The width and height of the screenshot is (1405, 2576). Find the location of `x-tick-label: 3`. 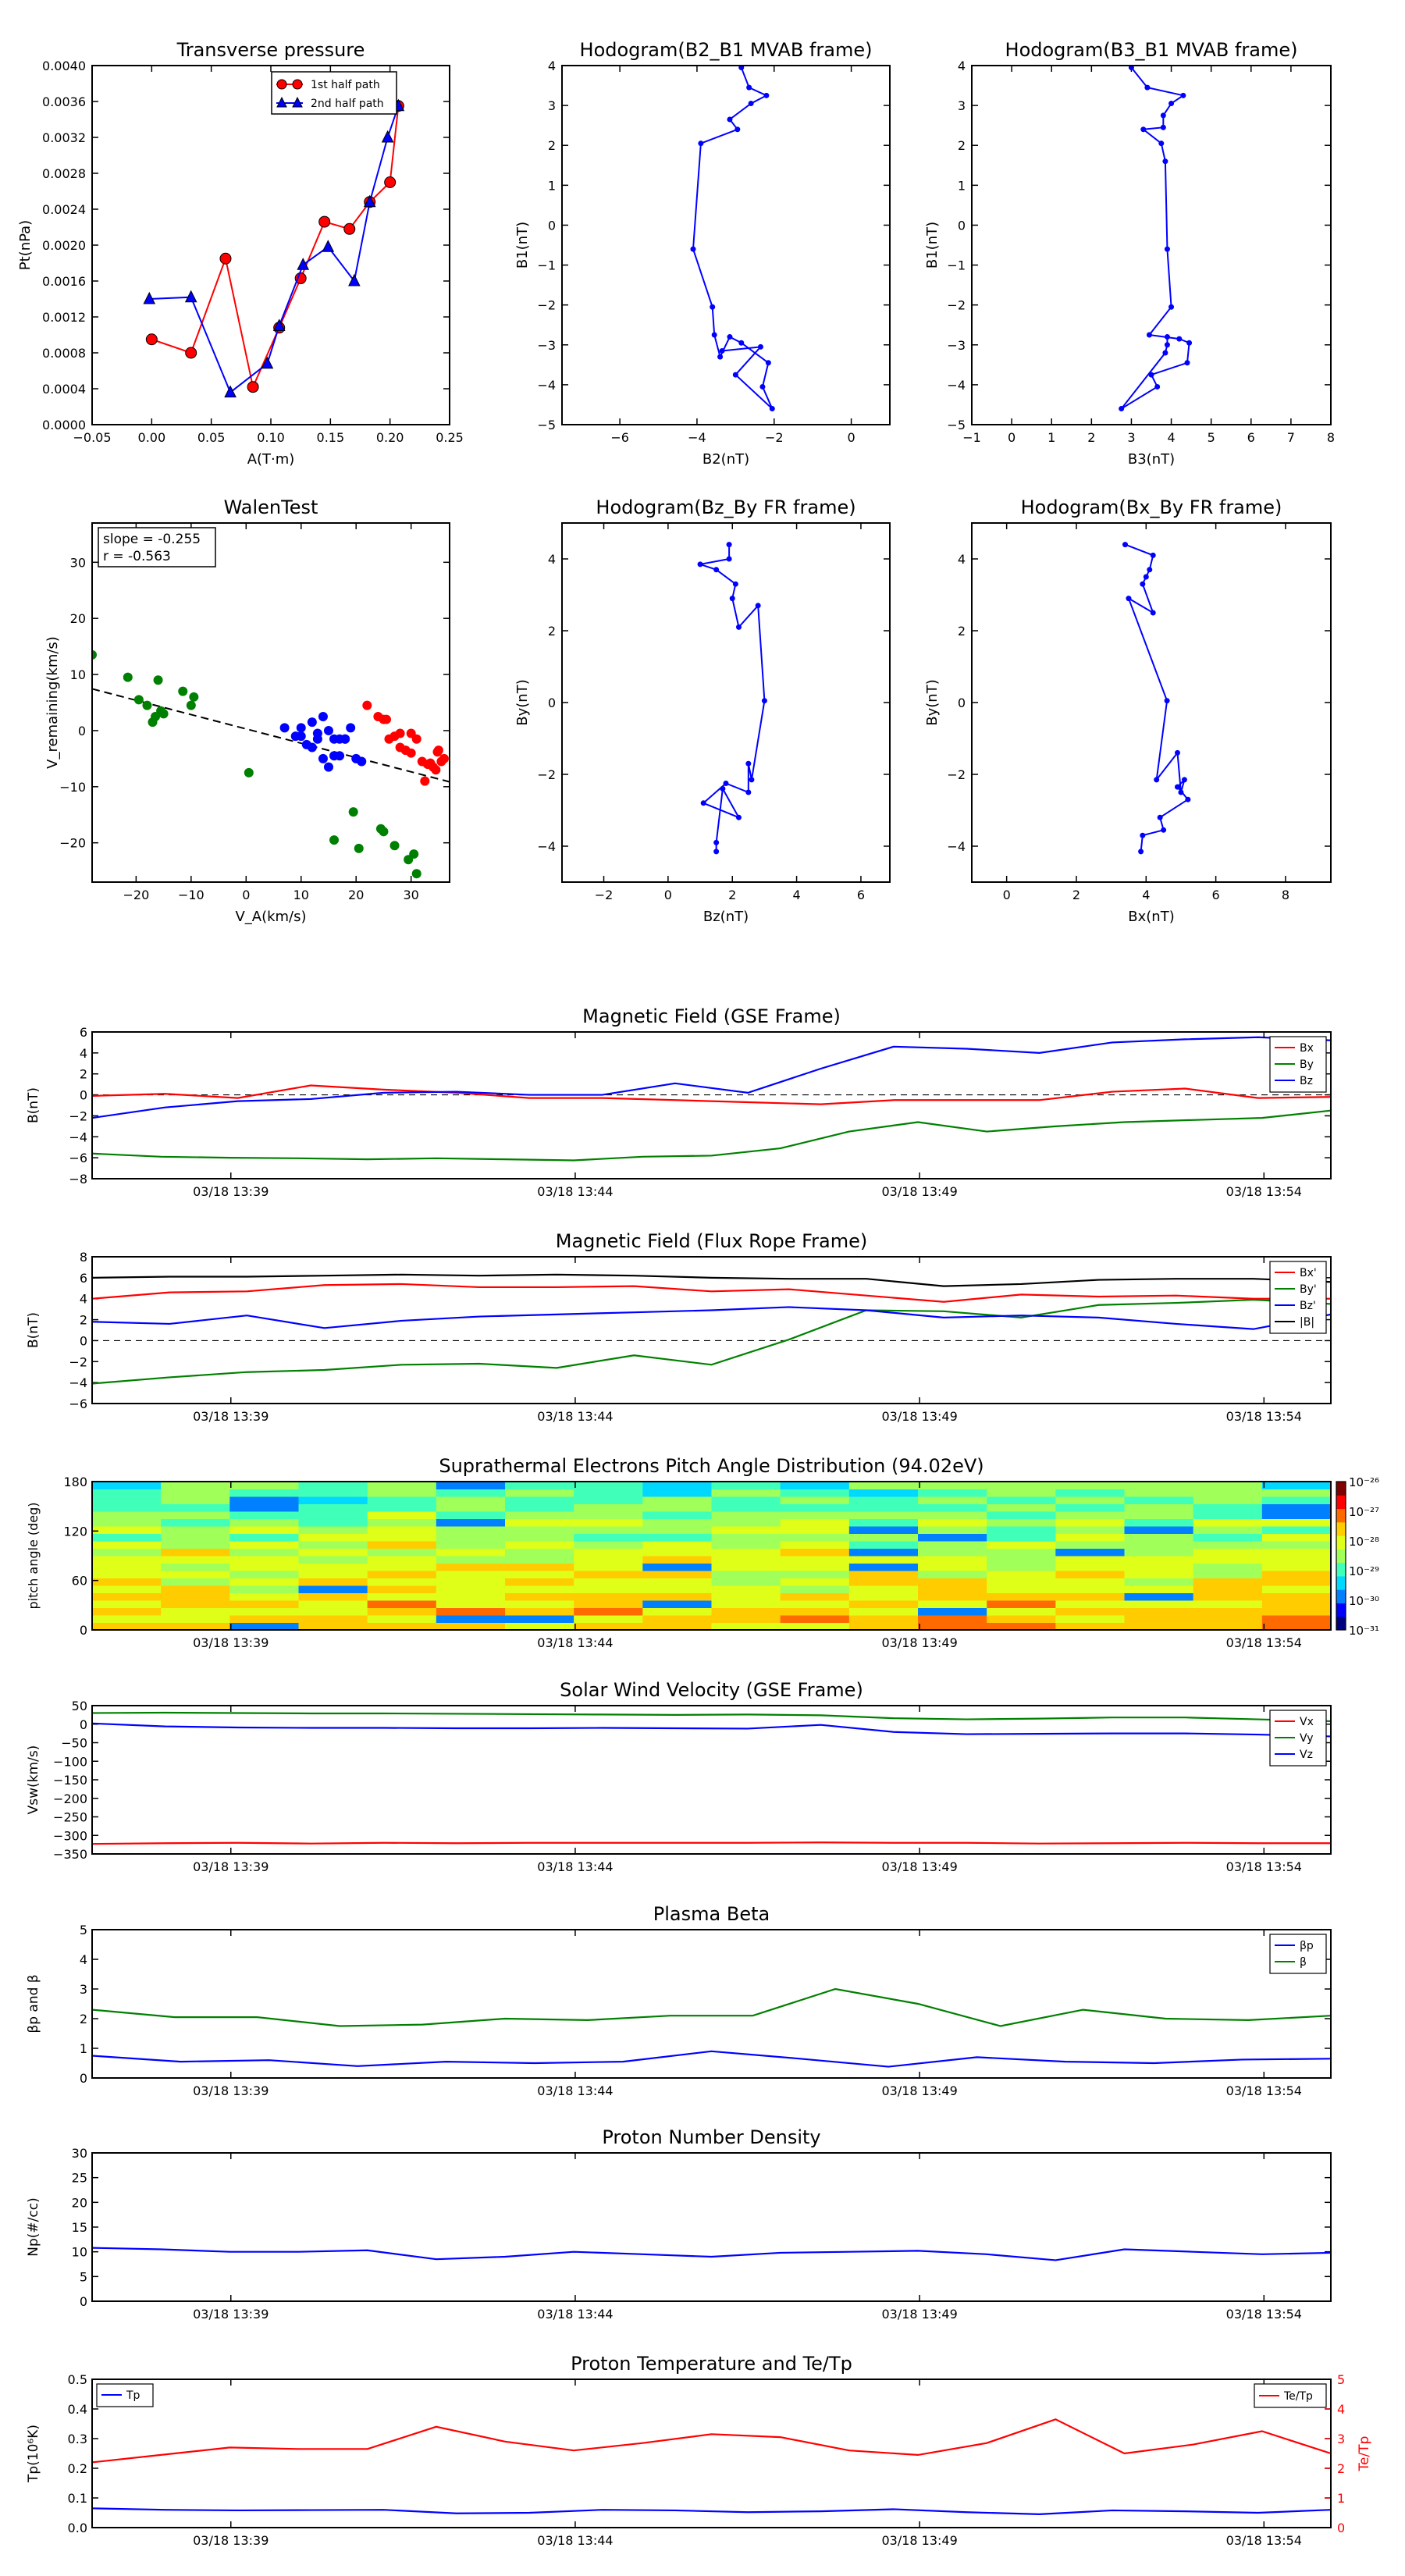

x-tick-label: 3 is located at coordinates (1131, 437).